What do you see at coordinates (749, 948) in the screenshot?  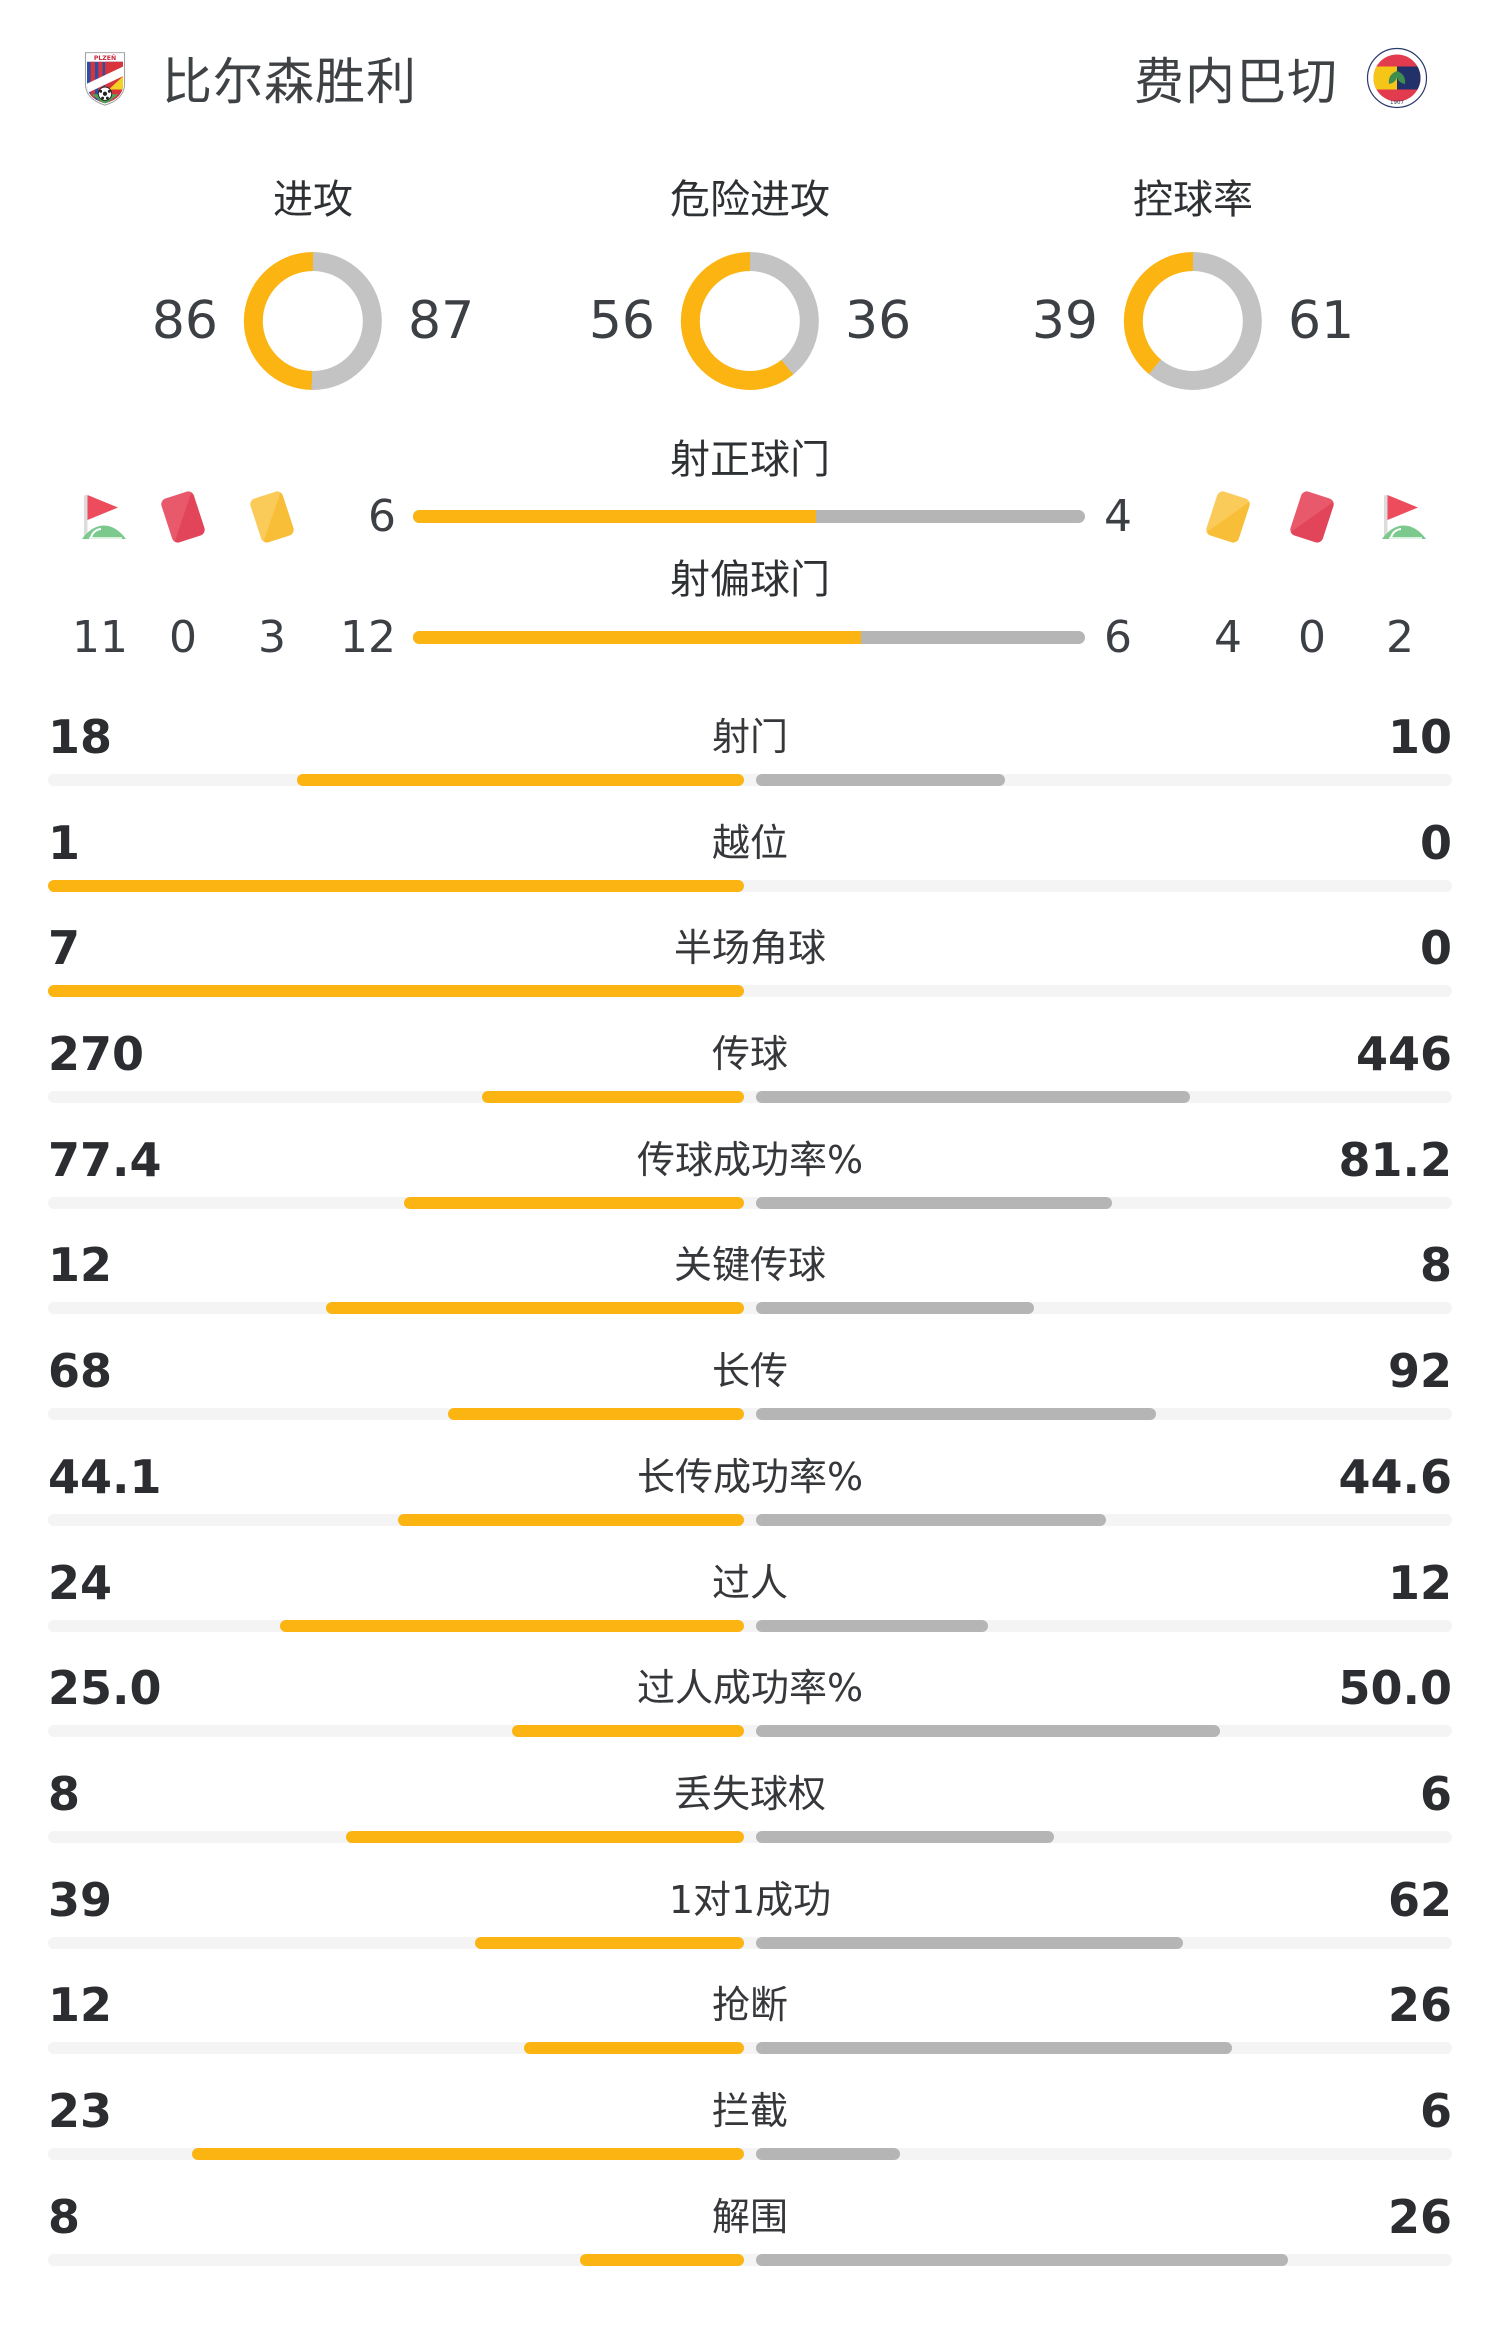 I see `stat-label: 半场角球` at bounding box center [749, 948].